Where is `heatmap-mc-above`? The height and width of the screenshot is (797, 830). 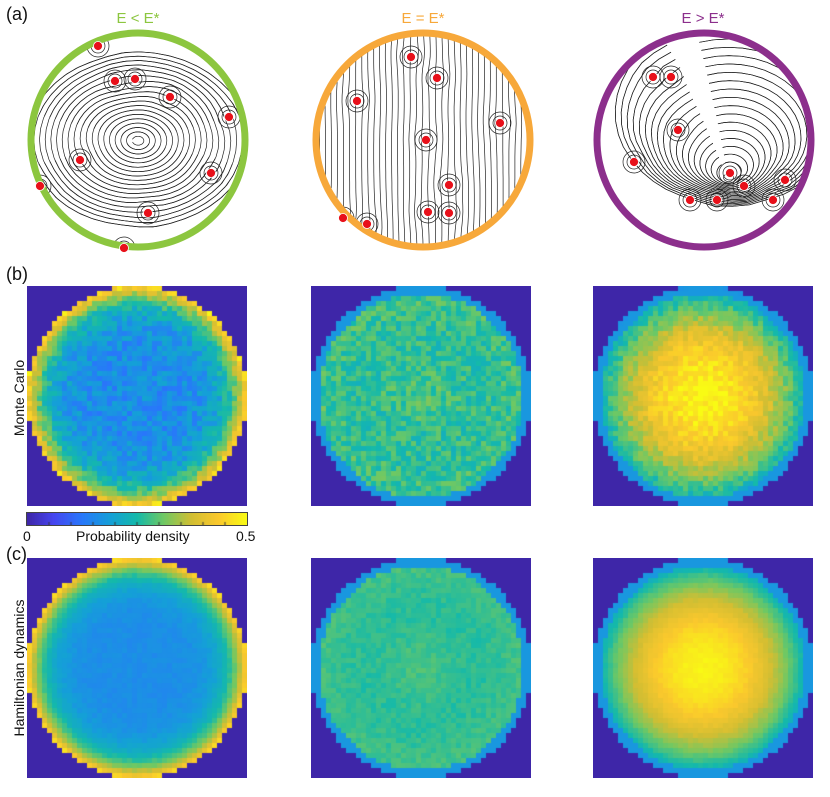
heatmap-mc-above is located at coordinates (703, 396).